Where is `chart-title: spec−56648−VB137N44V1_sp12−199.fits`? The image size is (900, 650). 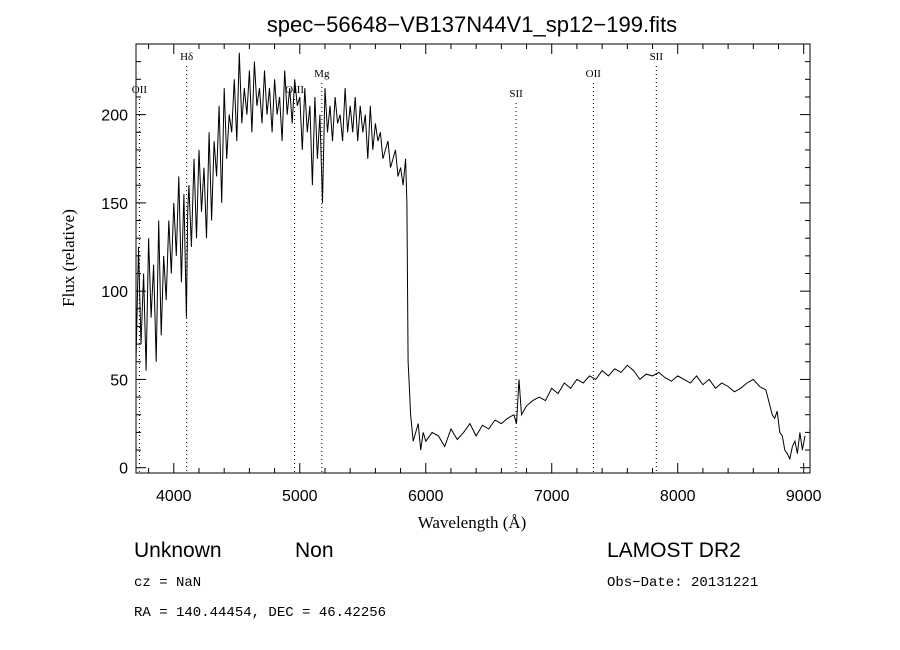 chart-title: spec−56648−VB137N44V1_sp12−199.fits is located at coordinates (472, 24).